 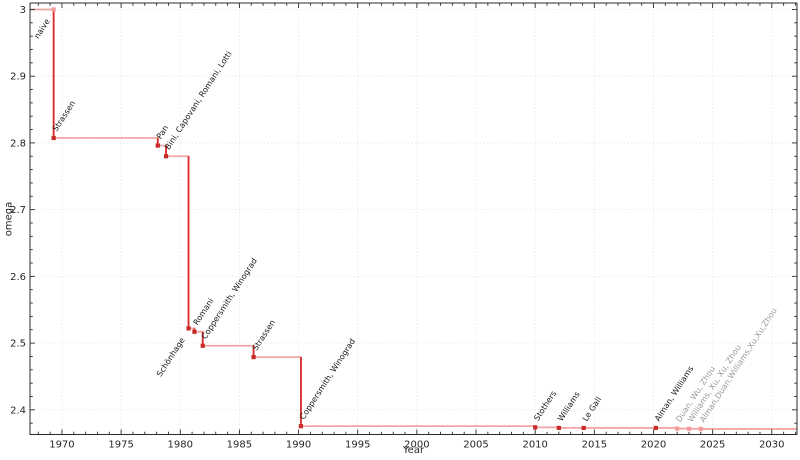 I want to click on x-tick-label: 1980, so click(x=180, y=445).